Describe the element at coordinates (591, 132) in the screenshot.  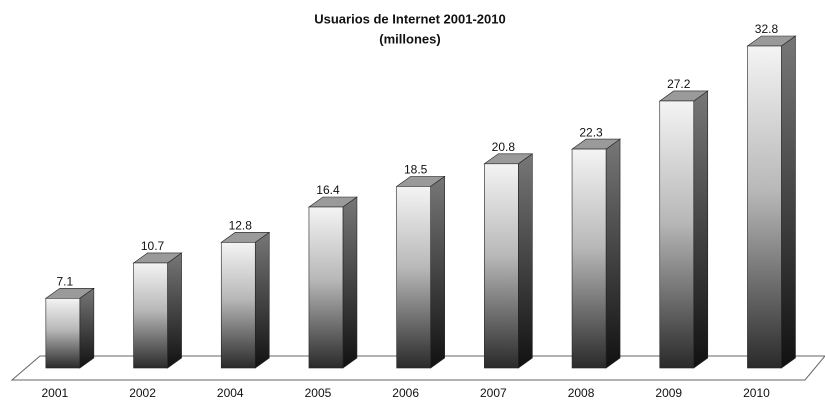
I see `value-label: 22.3` at that location.